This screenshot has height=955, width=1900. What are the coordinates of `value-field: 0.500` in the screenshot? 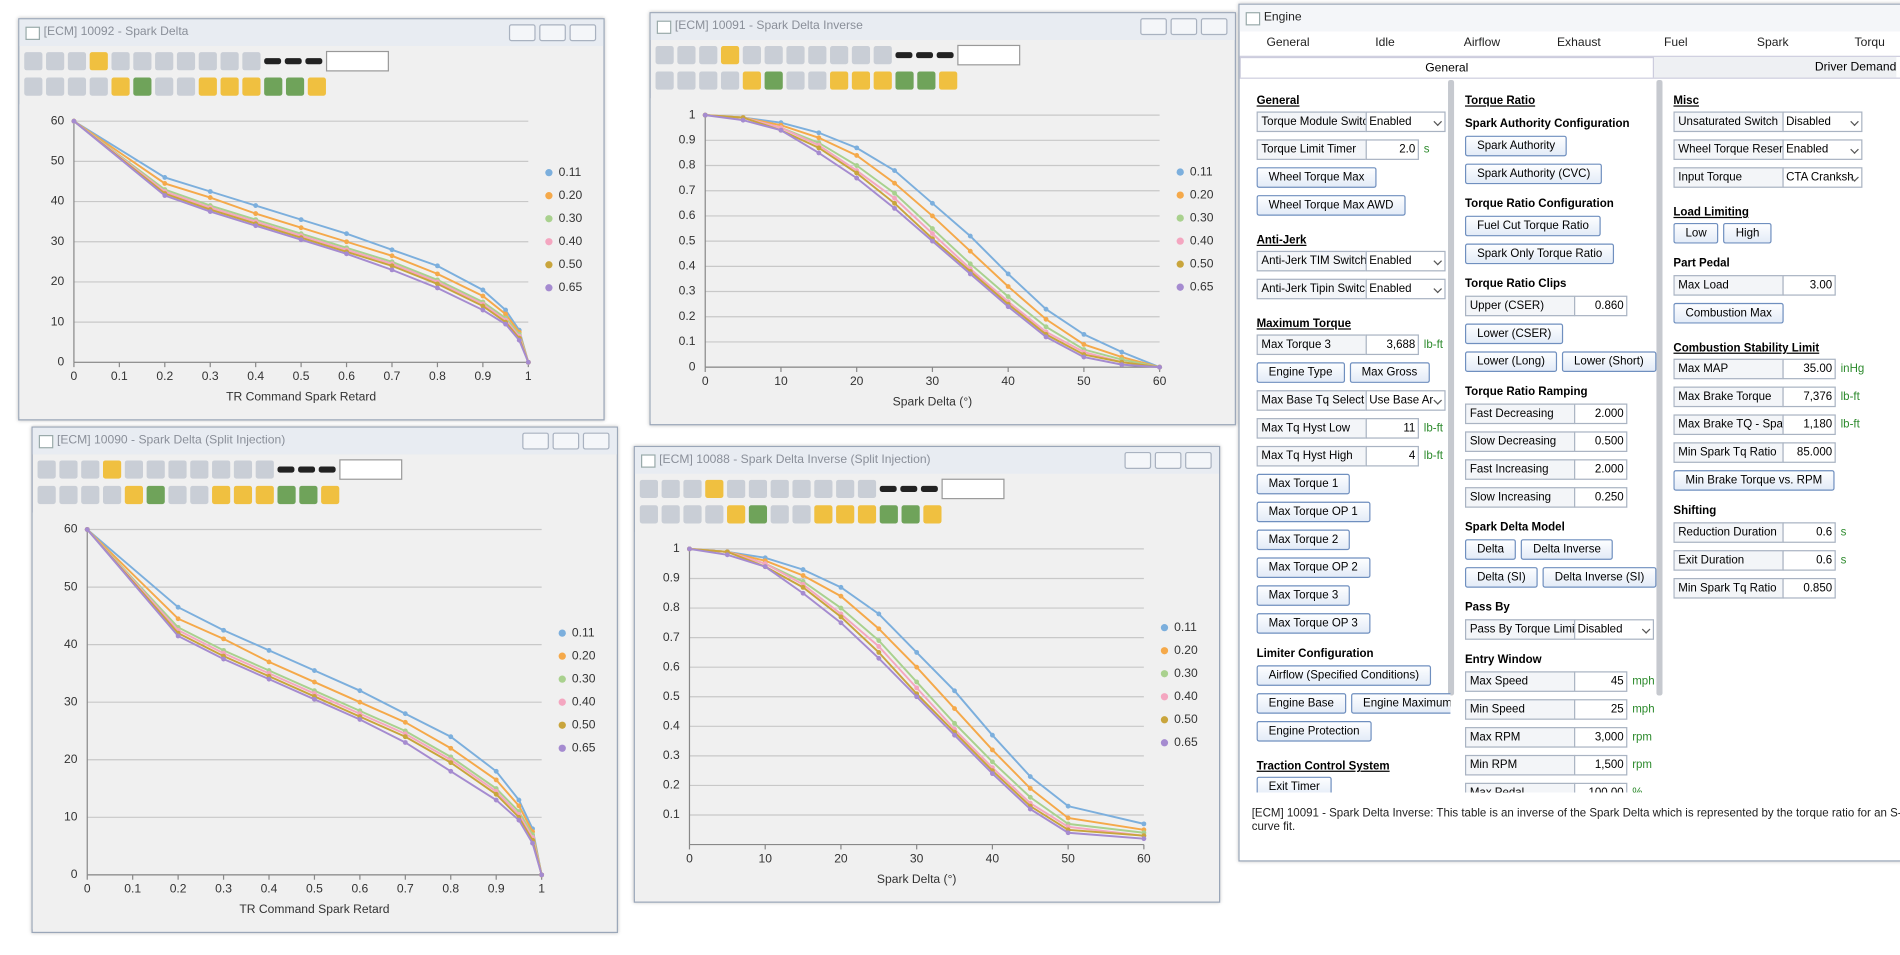 It's located at (1601, 441).